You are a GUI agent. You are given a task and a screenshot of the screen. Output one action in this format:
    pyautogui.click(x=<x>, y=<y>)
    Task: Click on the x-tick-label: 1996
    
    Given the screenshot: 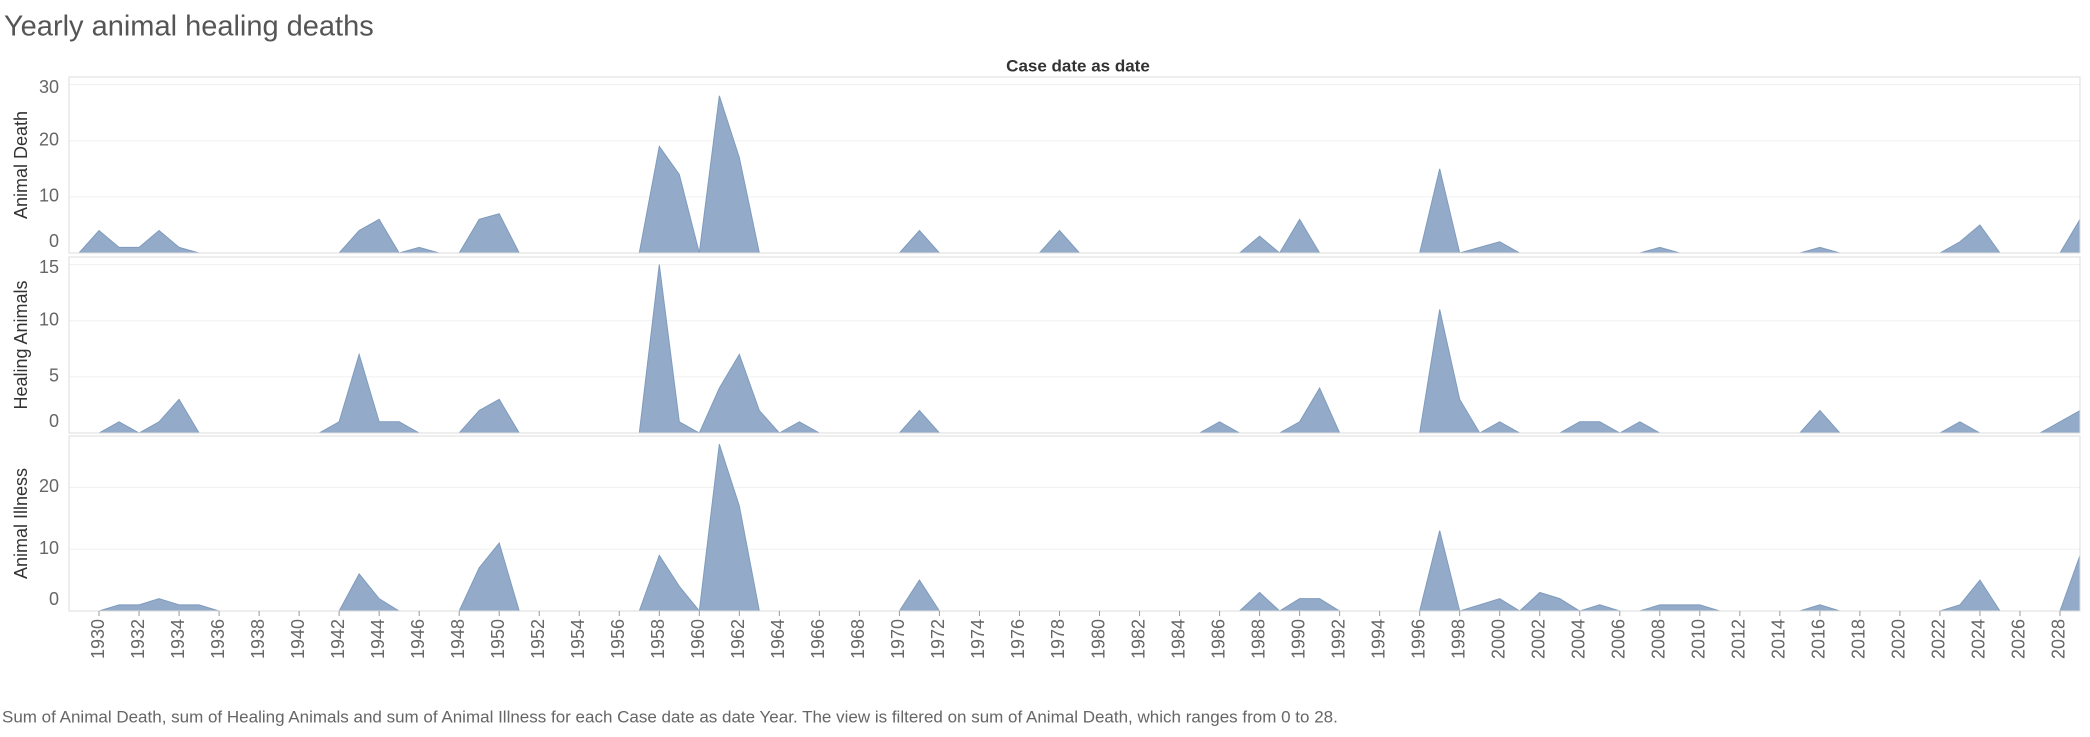 What is the action you would take?
    pyautogui.click(x=1418, y=639)
    